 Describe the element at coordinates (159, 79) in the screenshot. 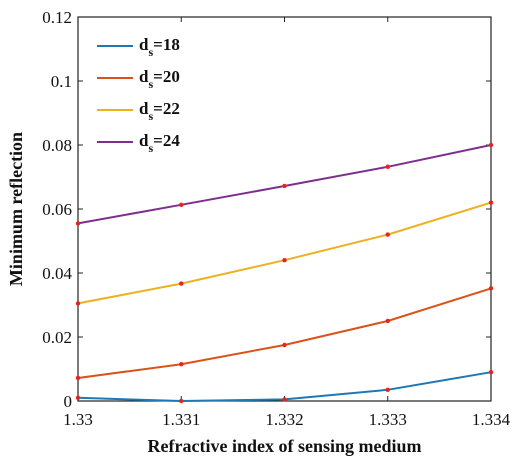

I see `legend-entry-label: ds=20` at that location.